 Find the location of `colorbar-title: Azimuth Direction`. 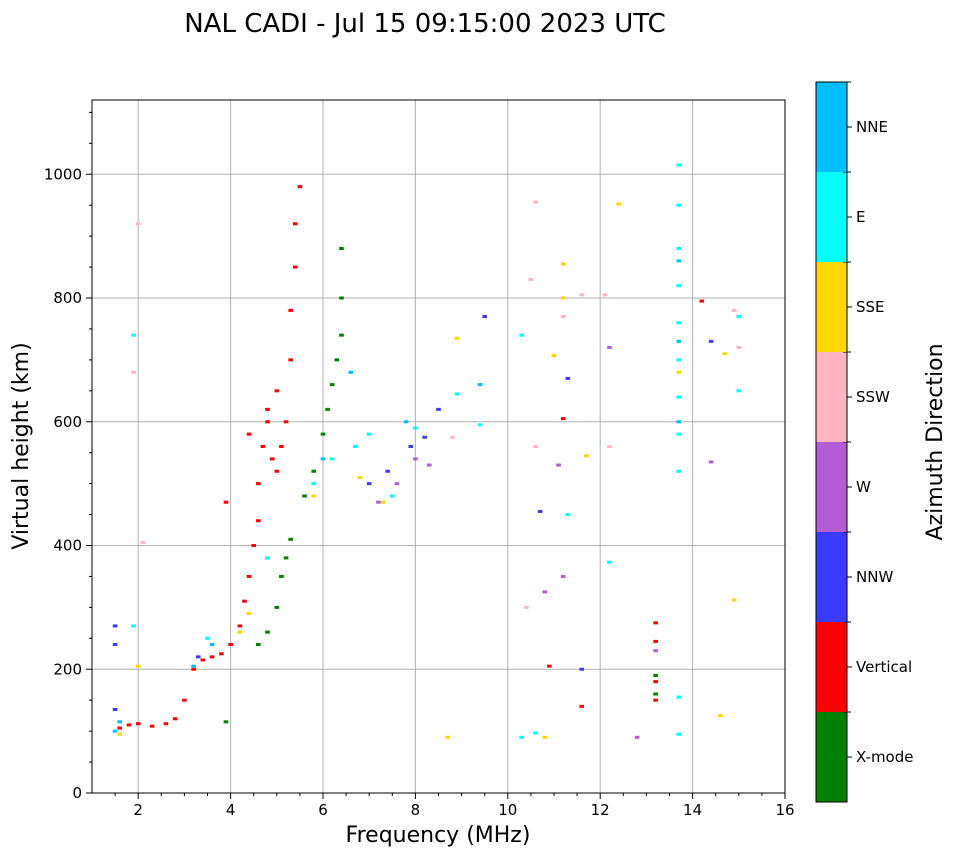

colorbar-title: Azimuth Direction is located at coordinates (935, 441).